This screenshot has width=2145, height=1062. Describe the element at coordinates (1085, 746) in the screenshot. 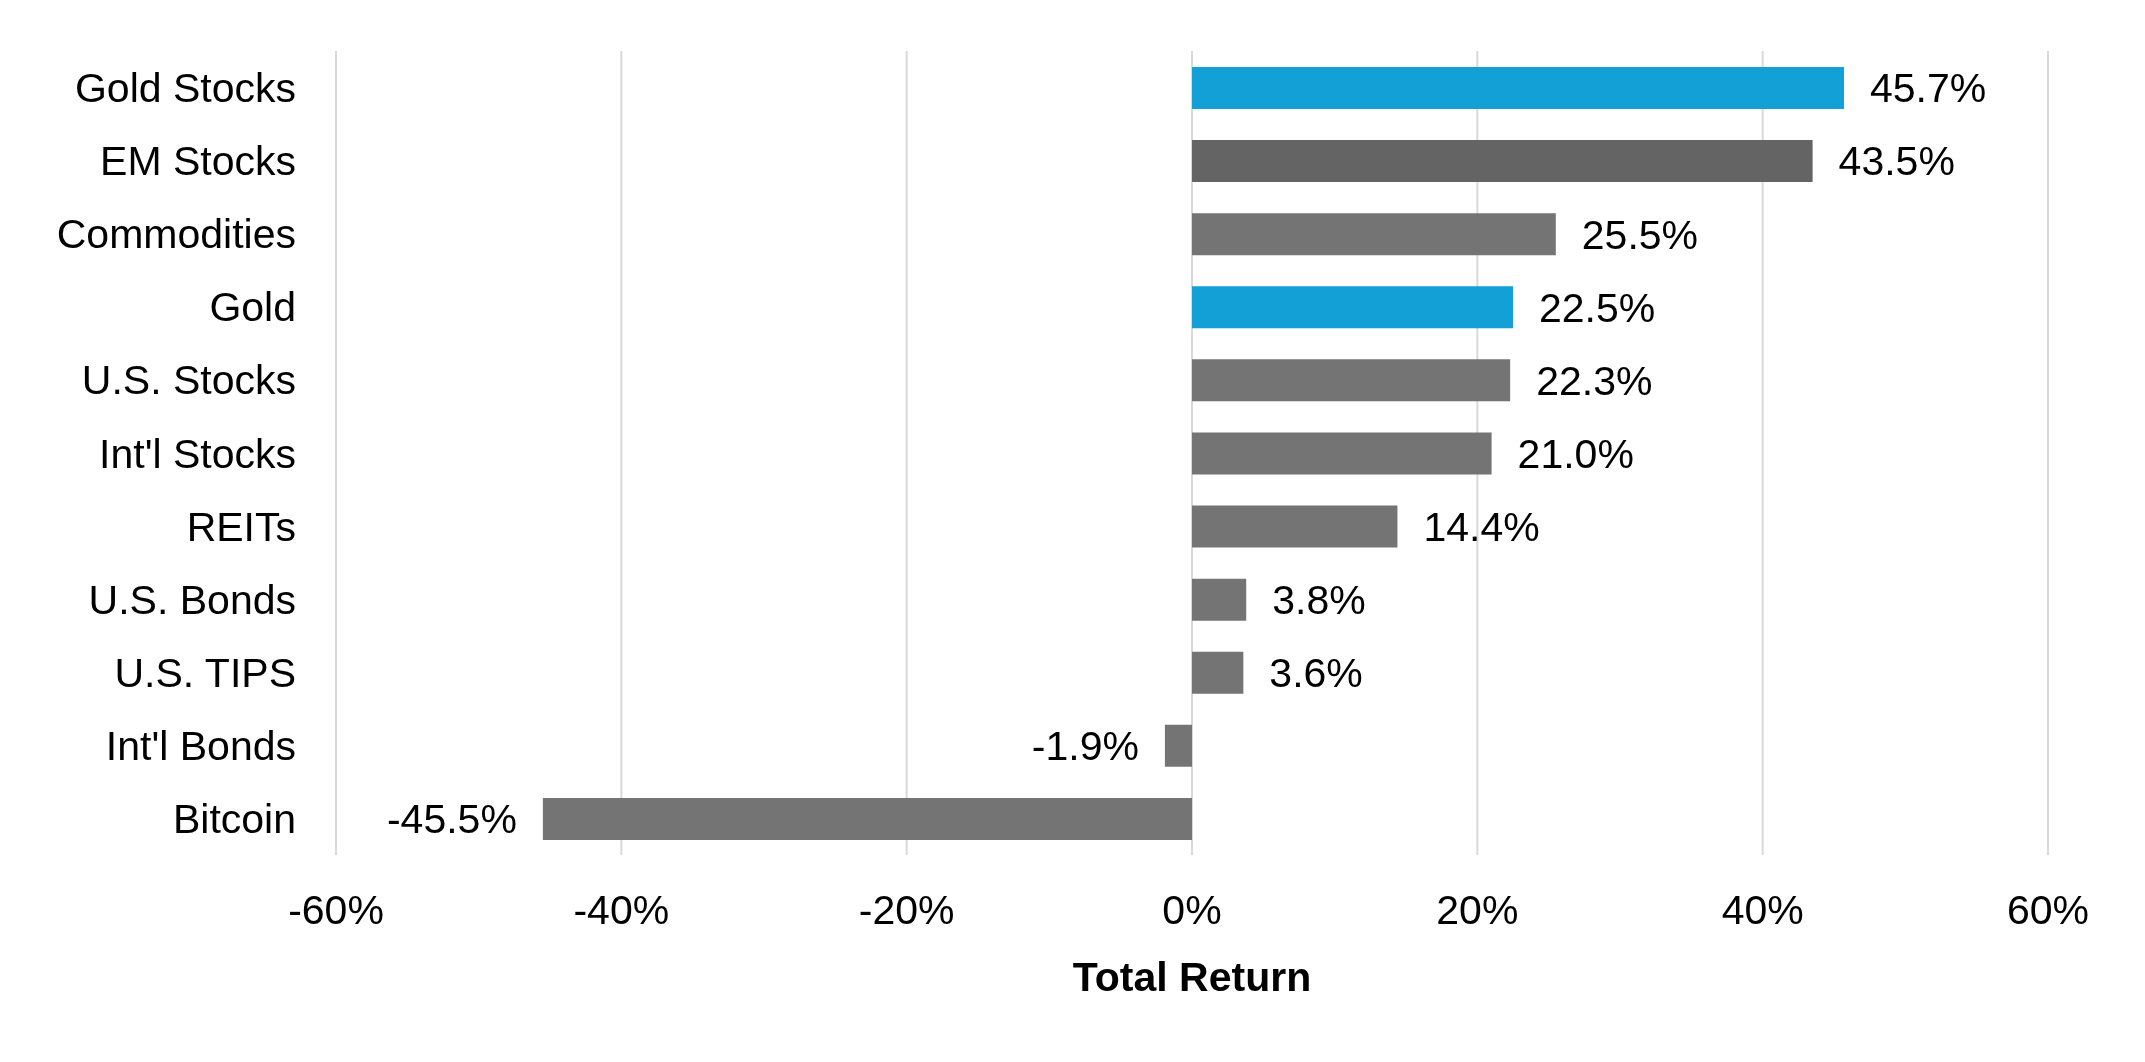

I see `data-label: -1.9%` at that location.